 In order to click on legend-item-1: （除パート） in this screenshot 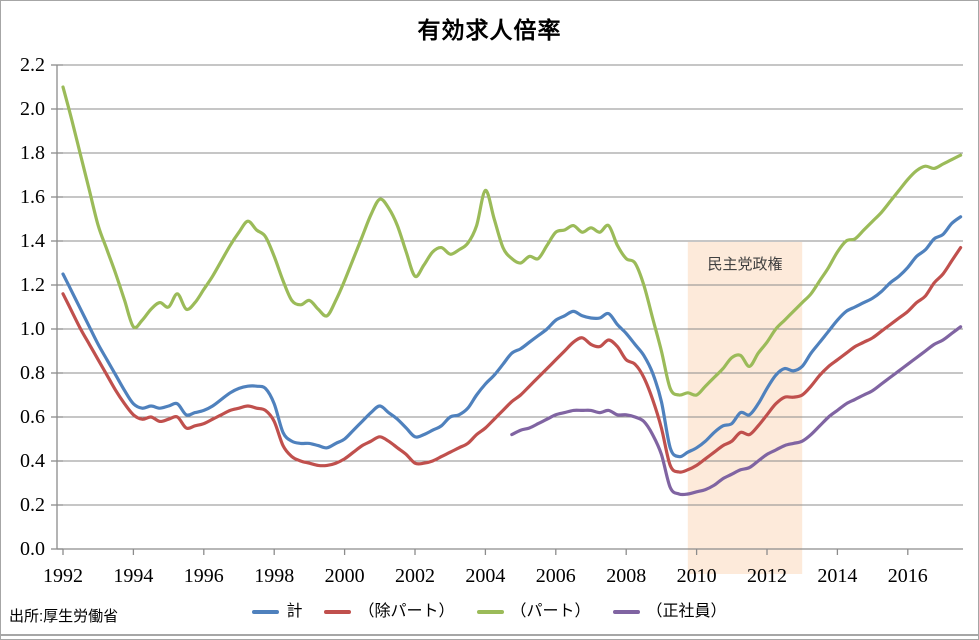, I will do `click(389, 612)`.